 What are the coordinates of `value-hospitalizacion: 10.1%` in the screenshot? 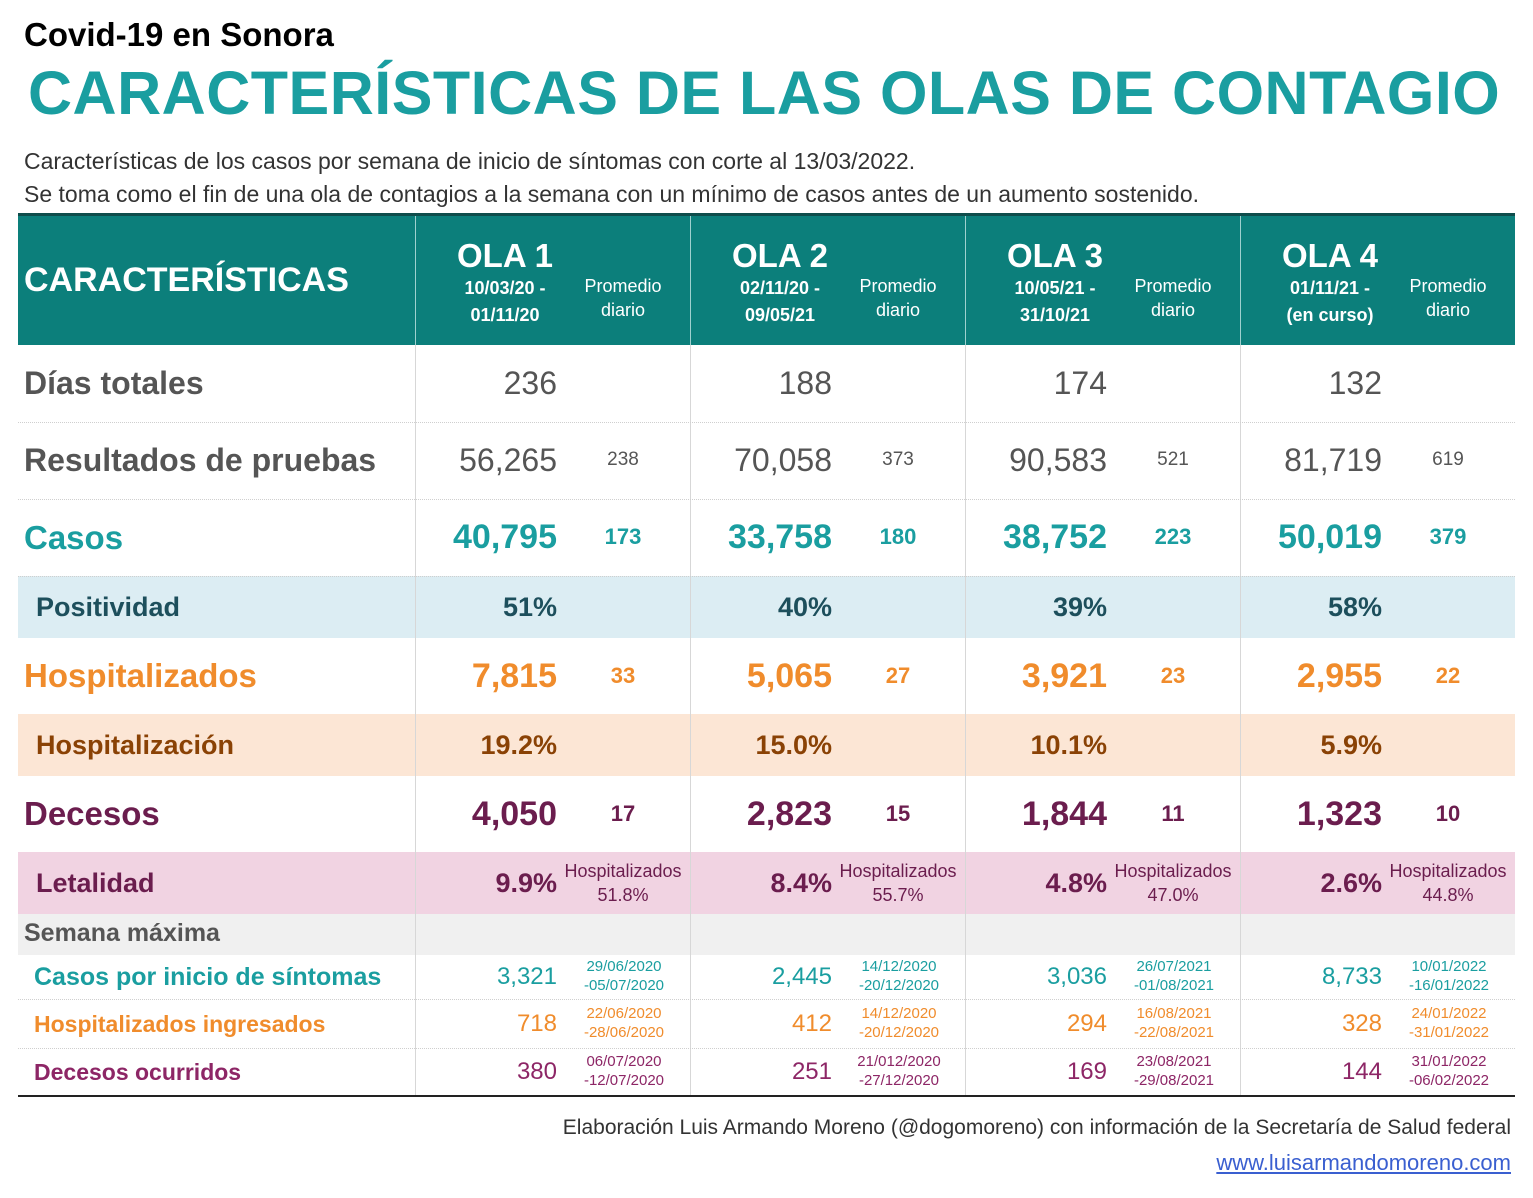 It's located at (1068, 744).